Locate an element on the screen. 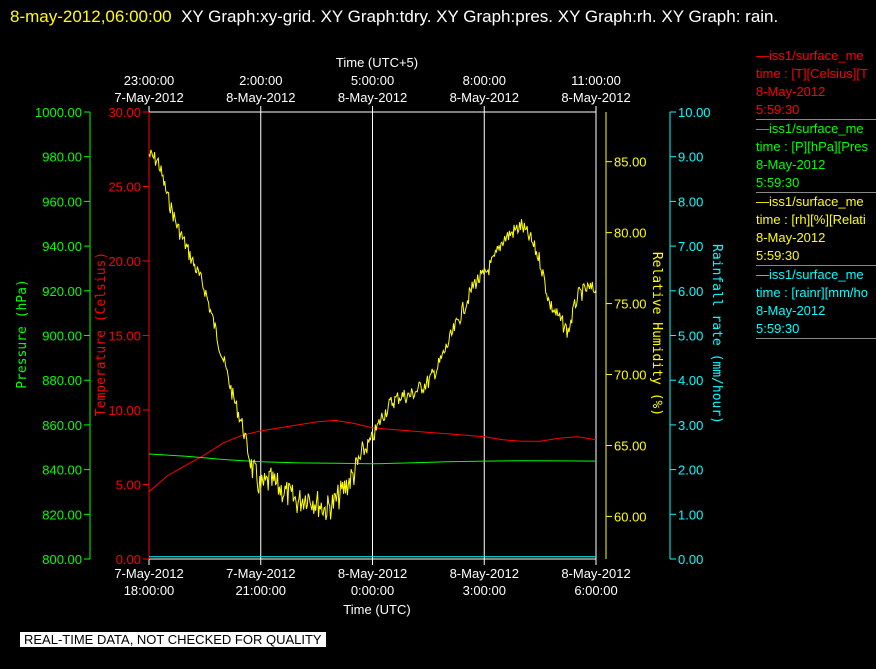 The width and height of the screenshot is (876, 669). humidity-tick-label: 80.00 is located at coordinates (630, 233).